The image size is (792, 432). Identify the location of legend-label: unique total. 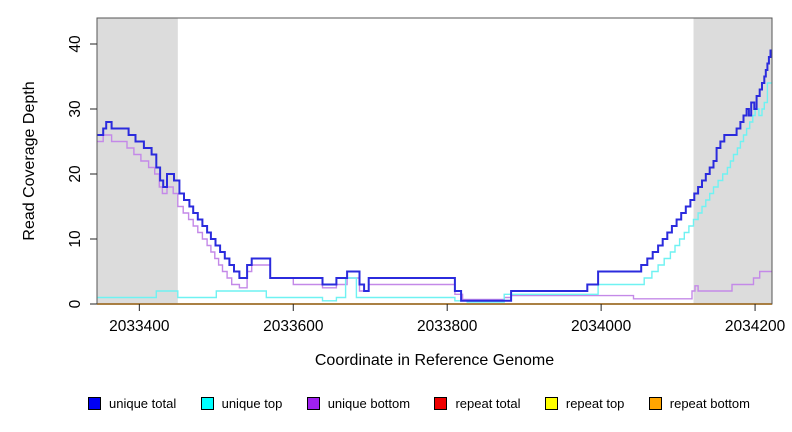
(143, 403).